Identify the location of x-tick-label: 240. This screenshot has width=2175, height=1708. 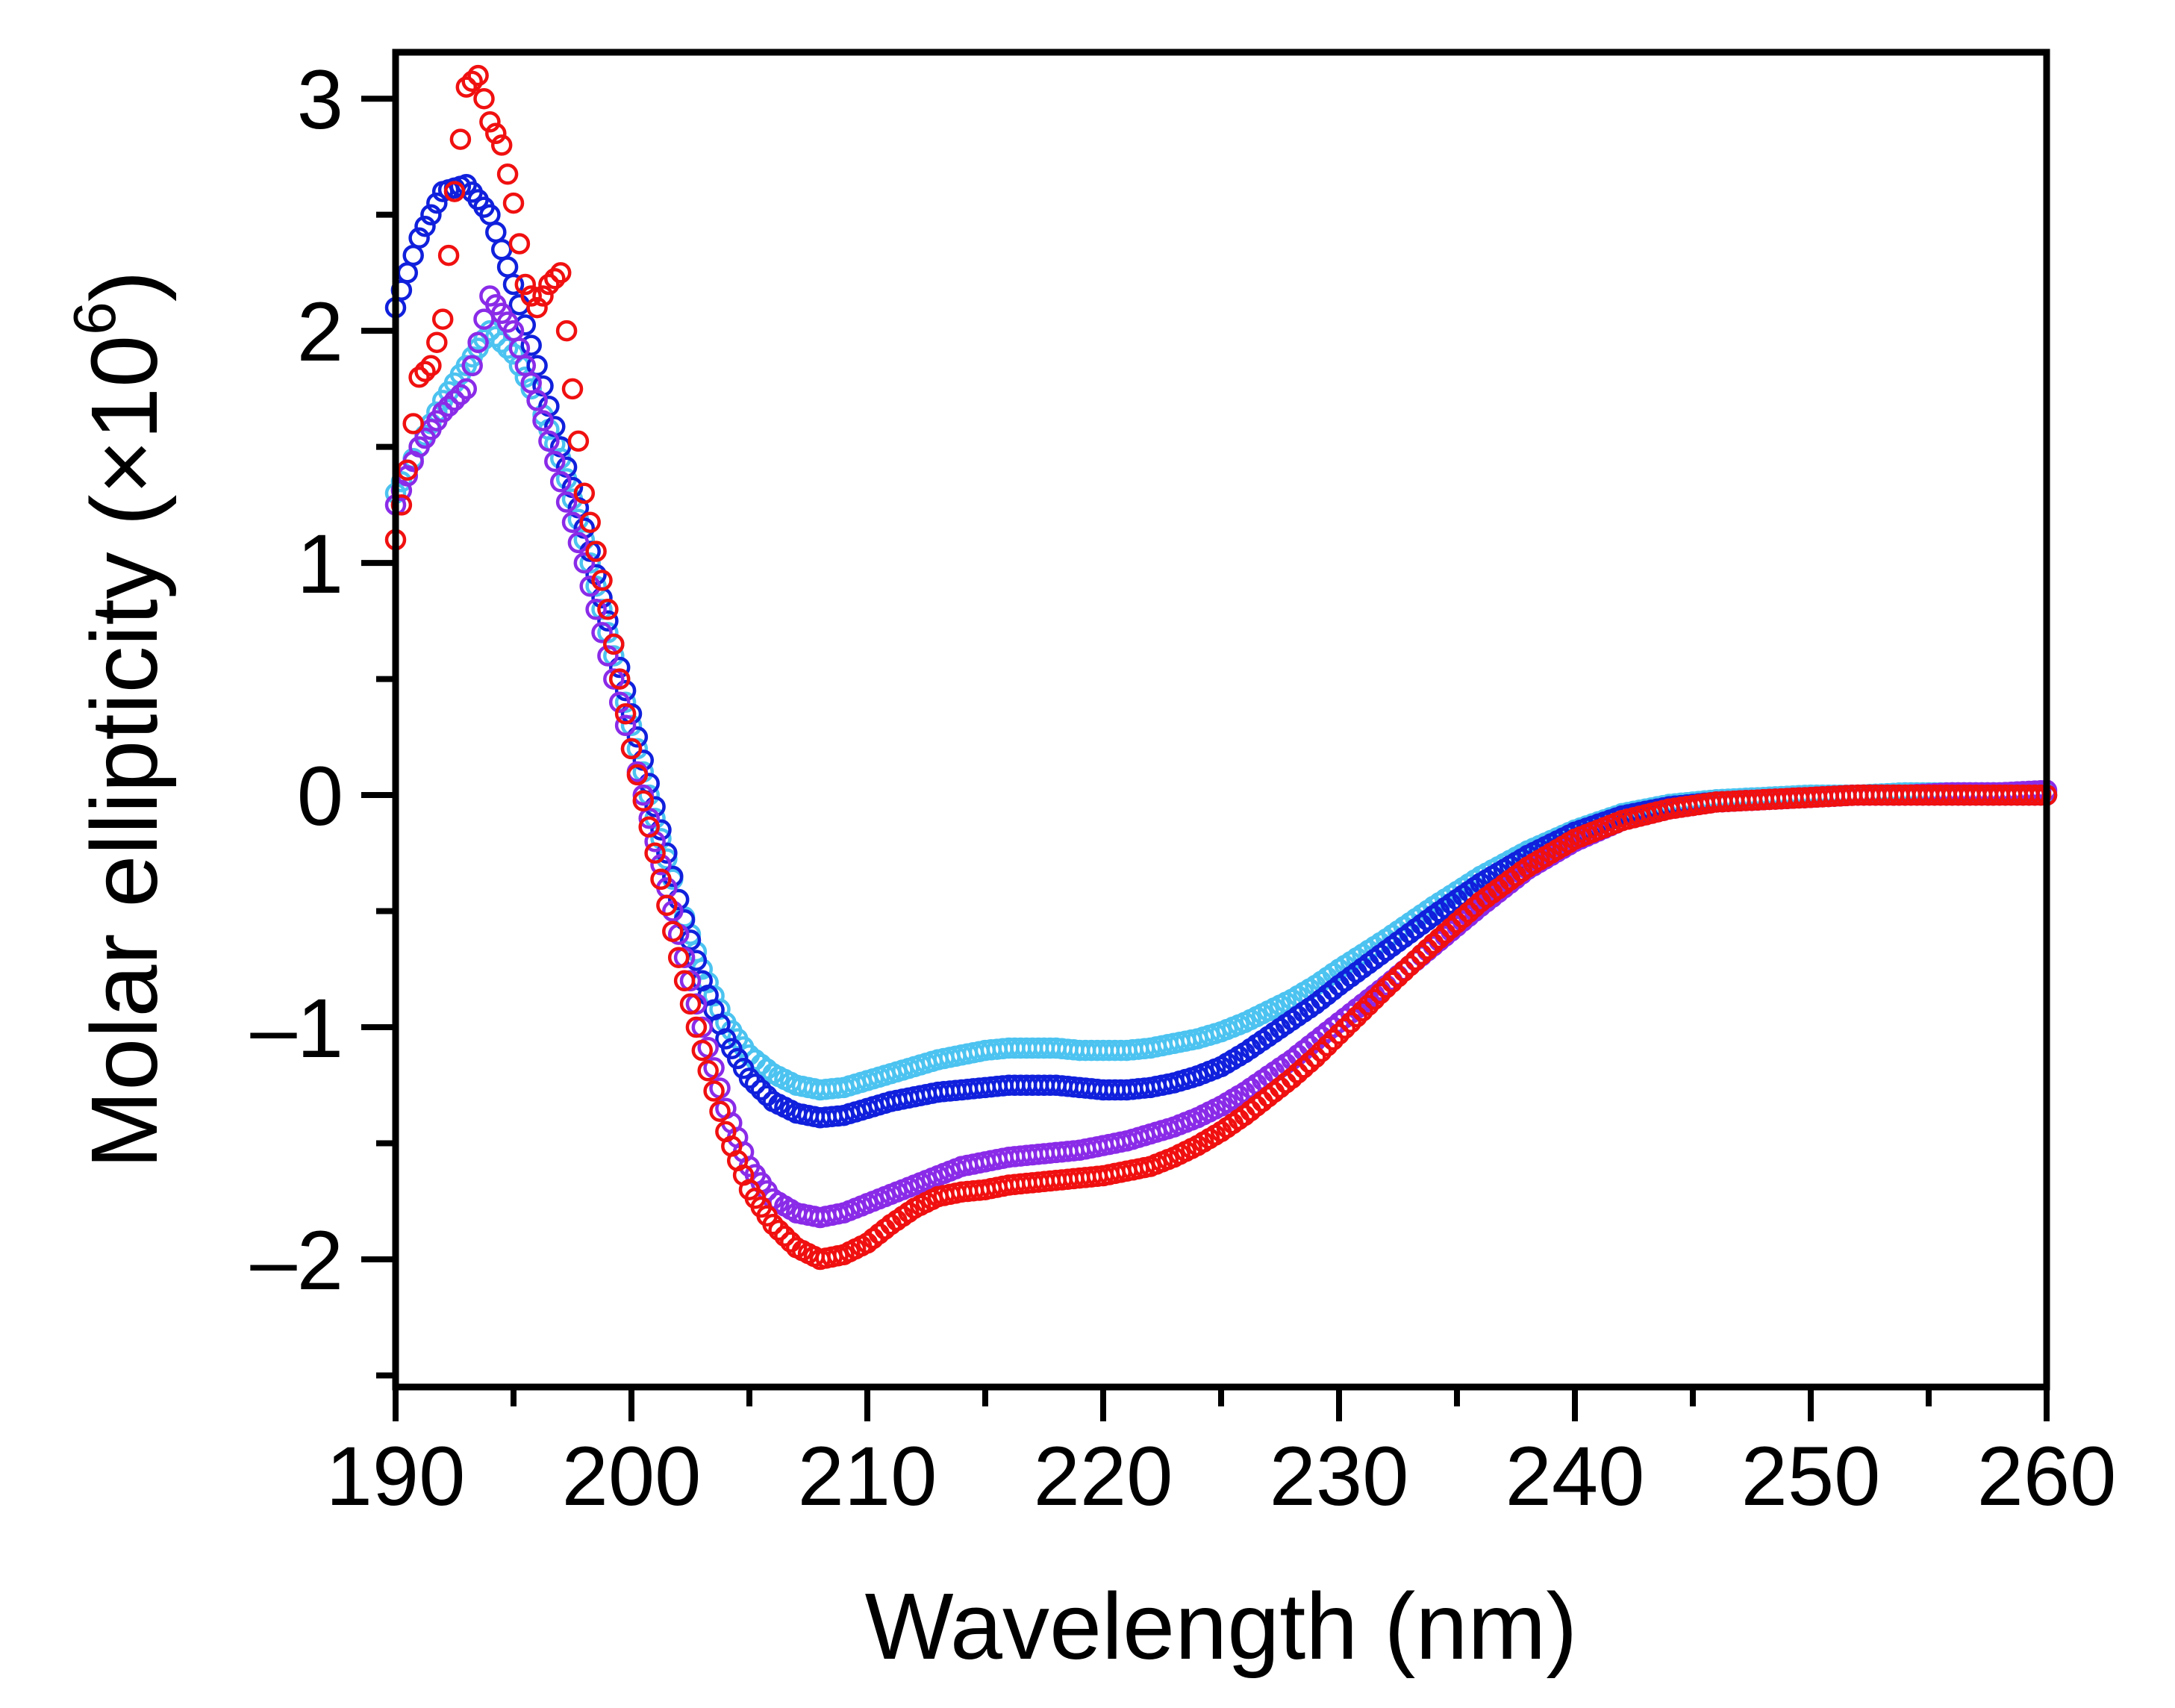
(1575, 1476).